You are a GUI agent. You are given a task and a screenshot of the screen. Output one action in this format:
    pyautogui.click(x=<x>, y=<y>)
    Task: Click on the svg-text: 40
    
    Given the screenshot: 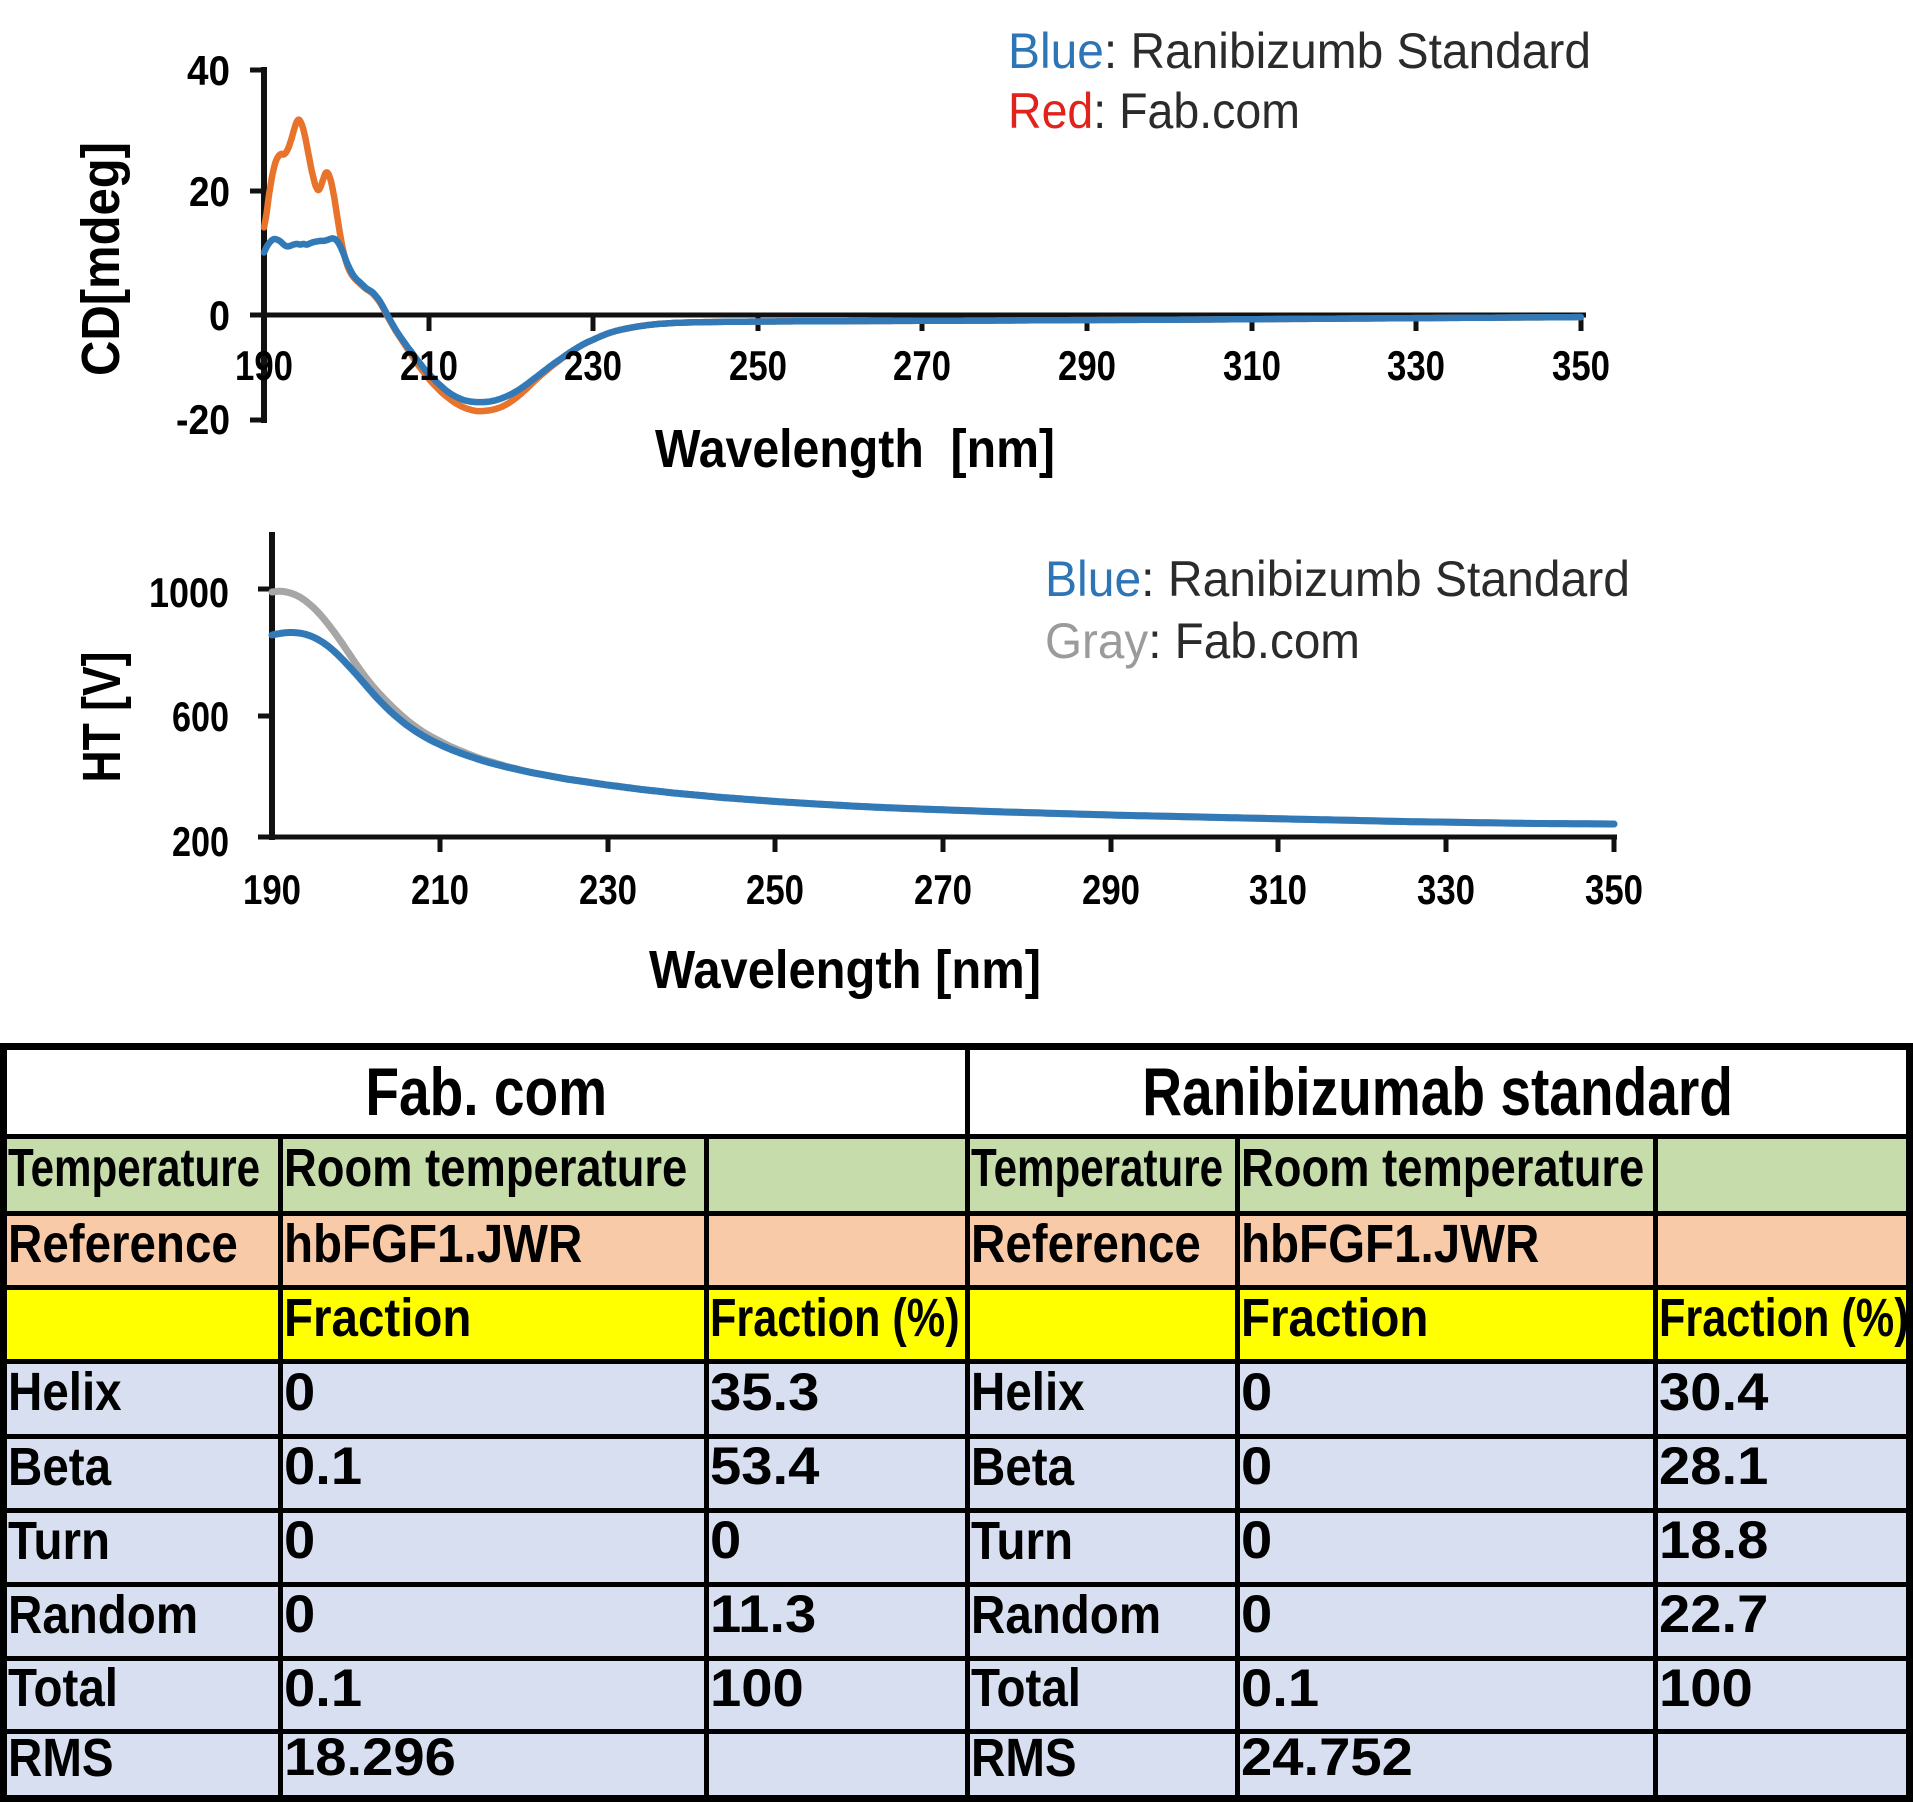 What is the action you would take?
    pyautogui.click(x=208, y=70)
    